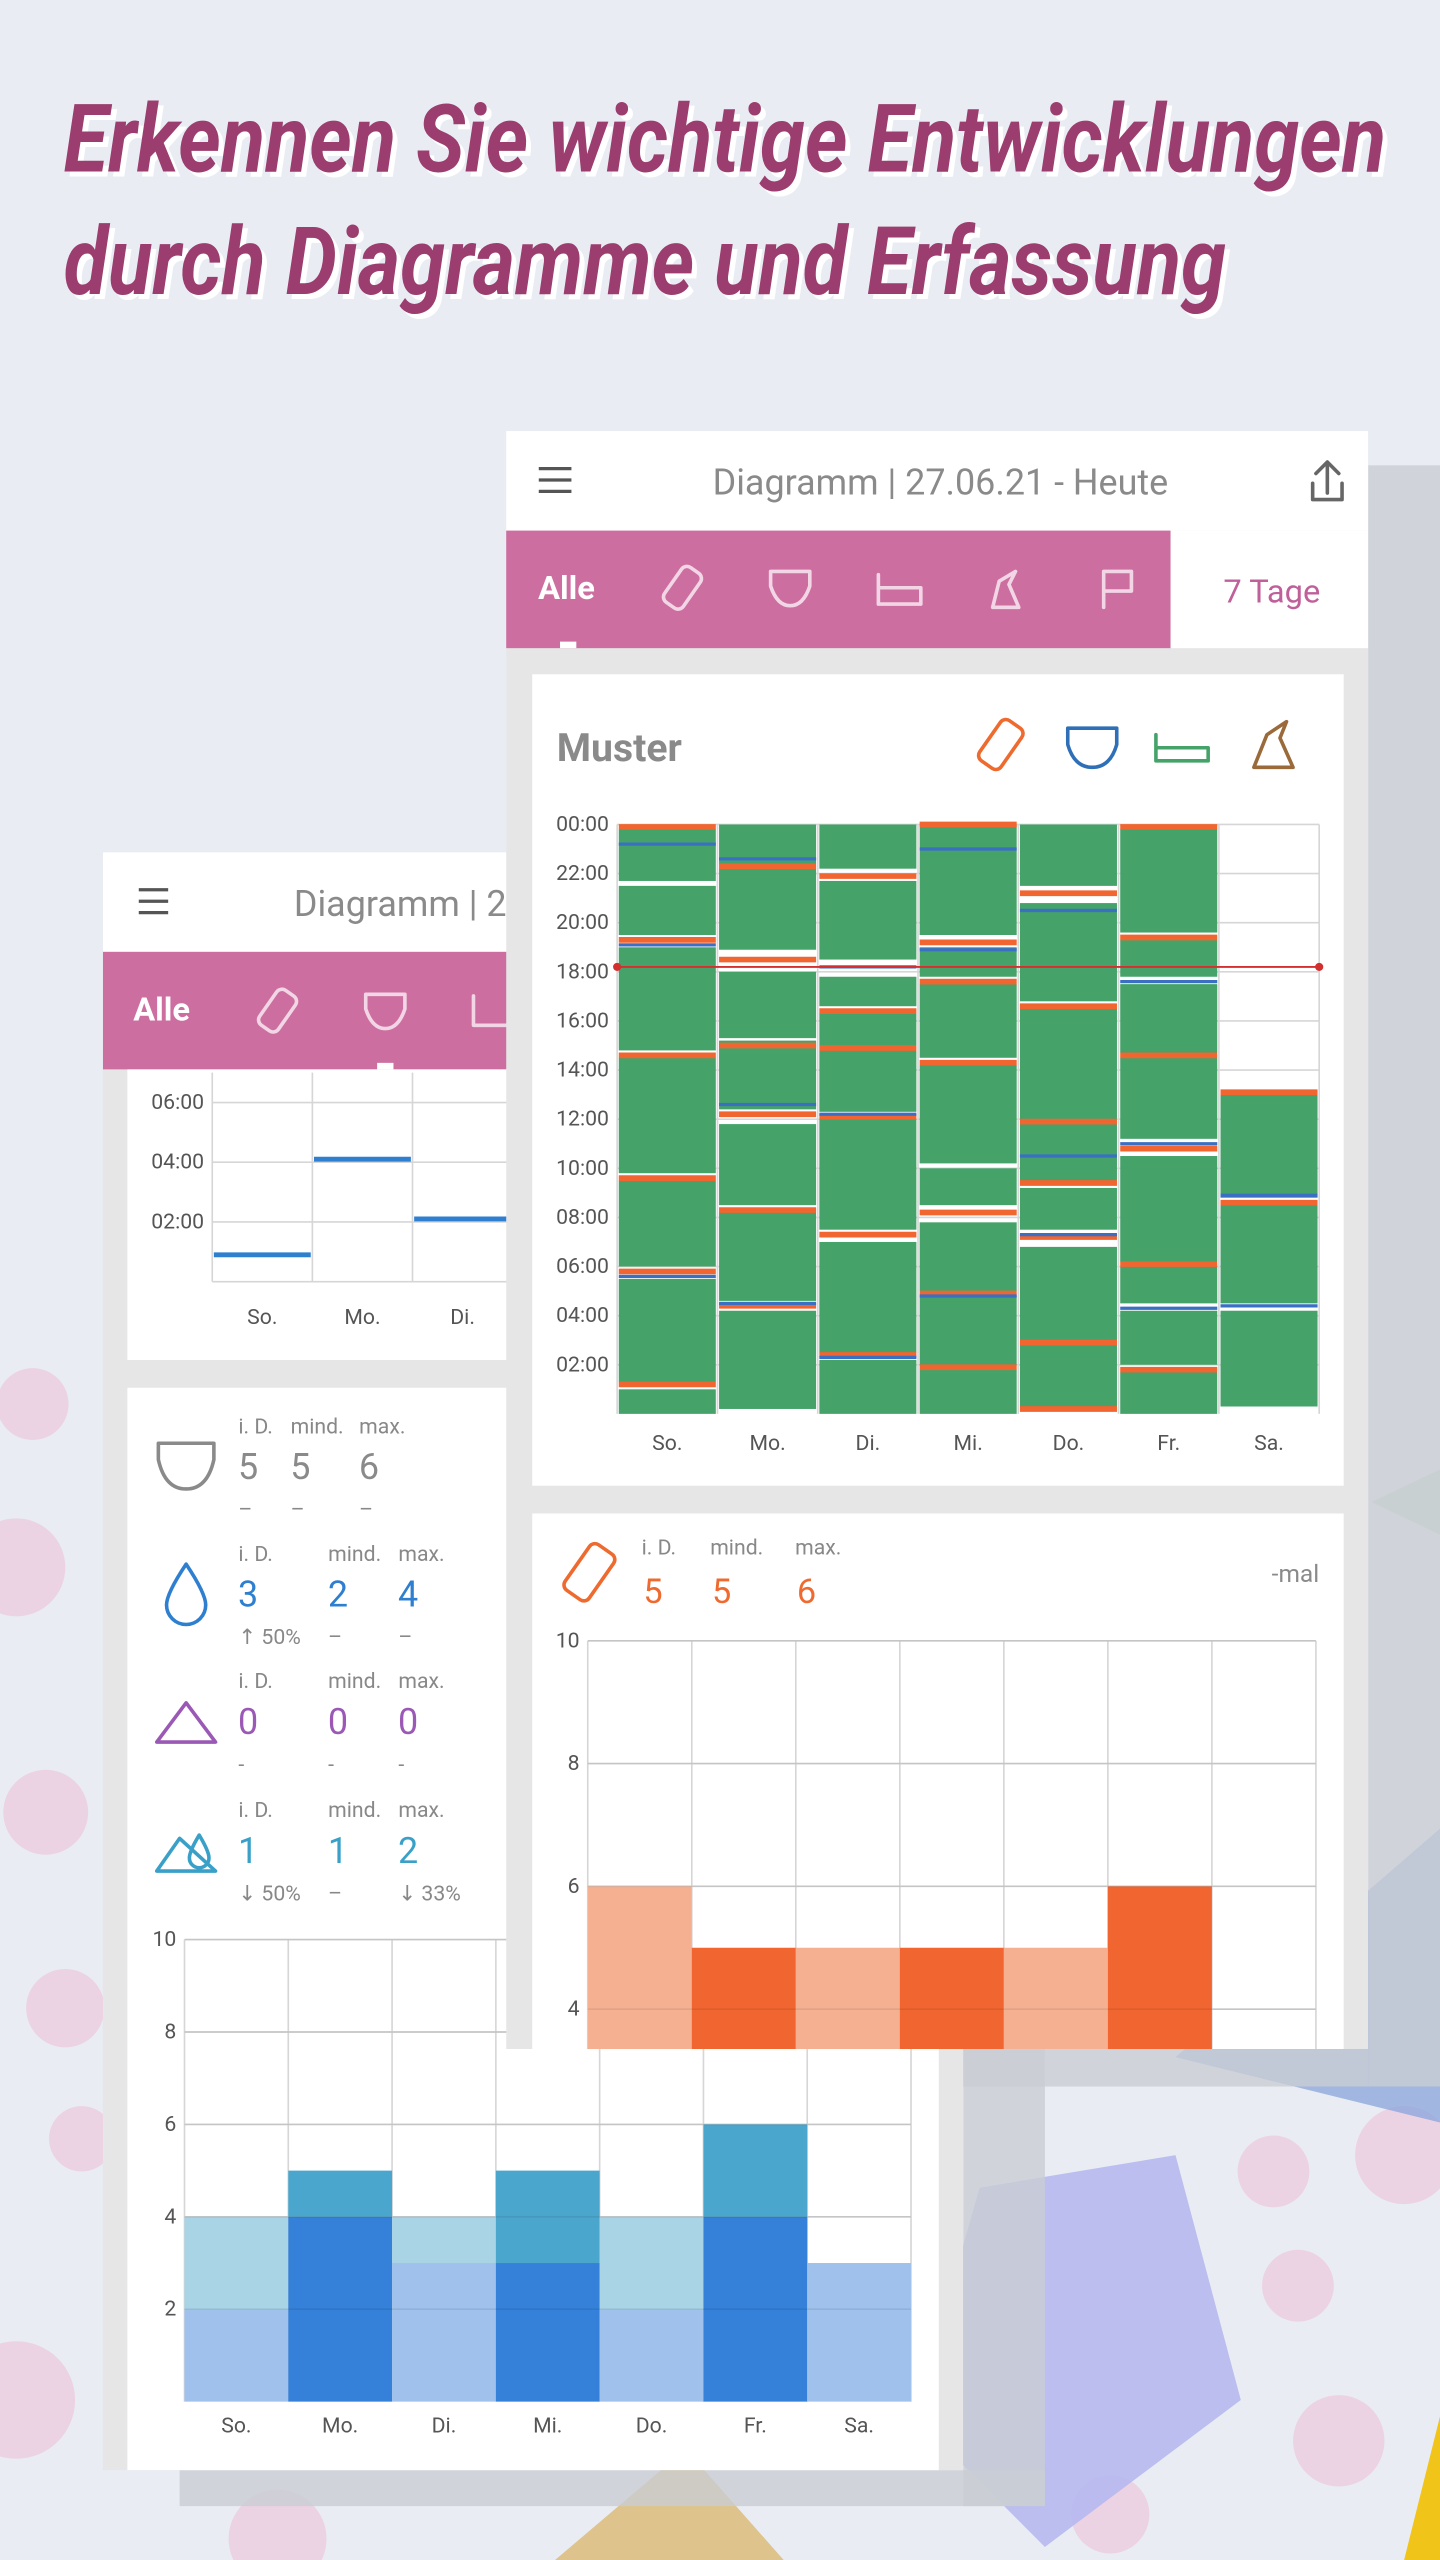  Describe the element at coordinates (859, 2426) in the screenshot. I see `x-tick-label: Sa.` at that location.